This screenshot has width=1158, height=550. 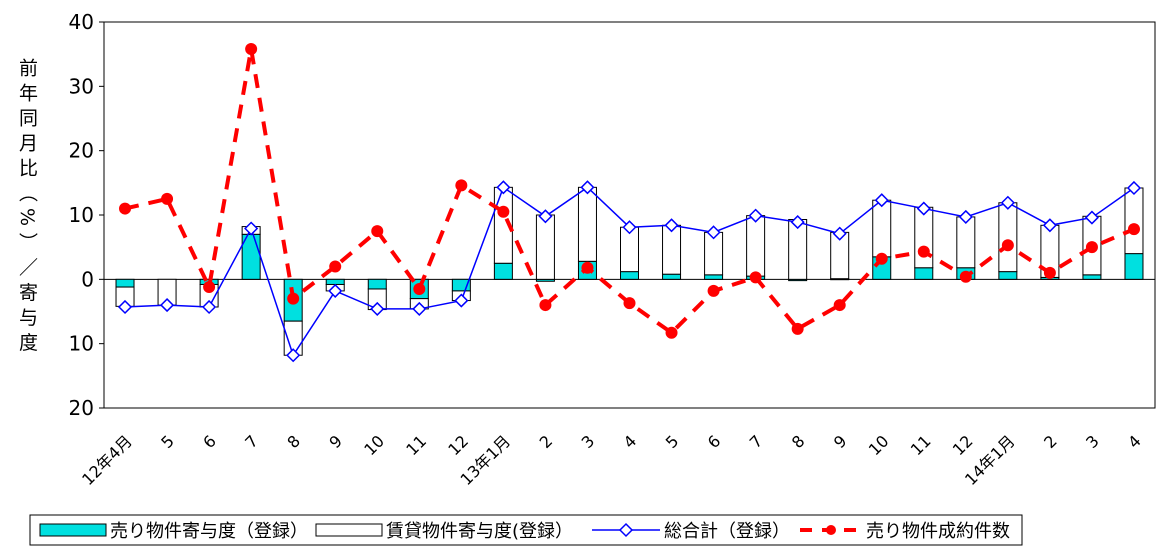 I want to click on legend-swatch-rental, so click(x=349, y=530).